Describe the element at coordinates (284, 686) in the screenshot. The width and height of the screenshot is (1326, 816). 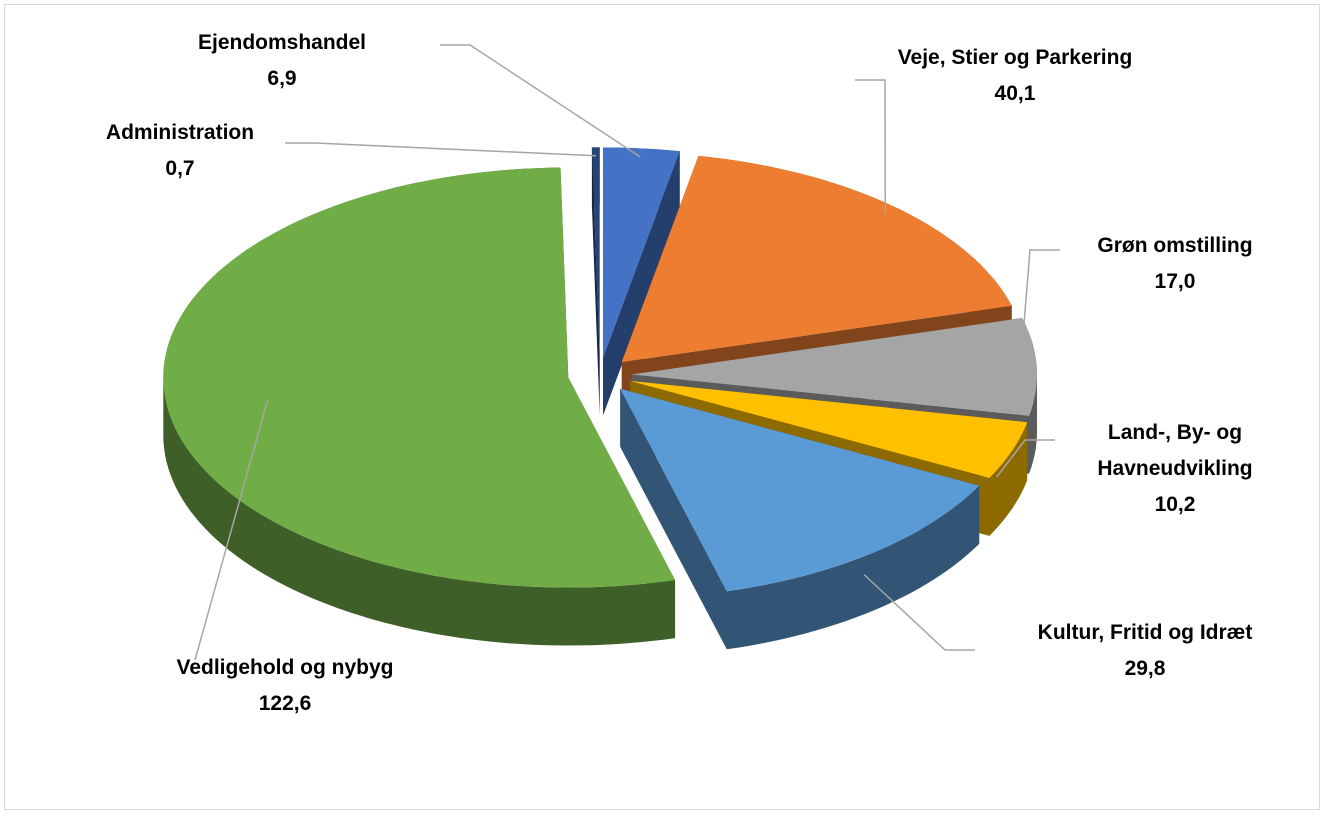
I see `data-label: Vedligehold og nybyg 122,6` at that location.